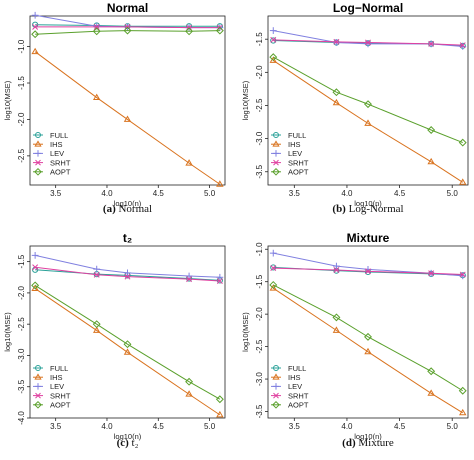  Describe the element at coordinates (21, 418) in the screenshot. I see `y-tick-label: -4.0` at that location.